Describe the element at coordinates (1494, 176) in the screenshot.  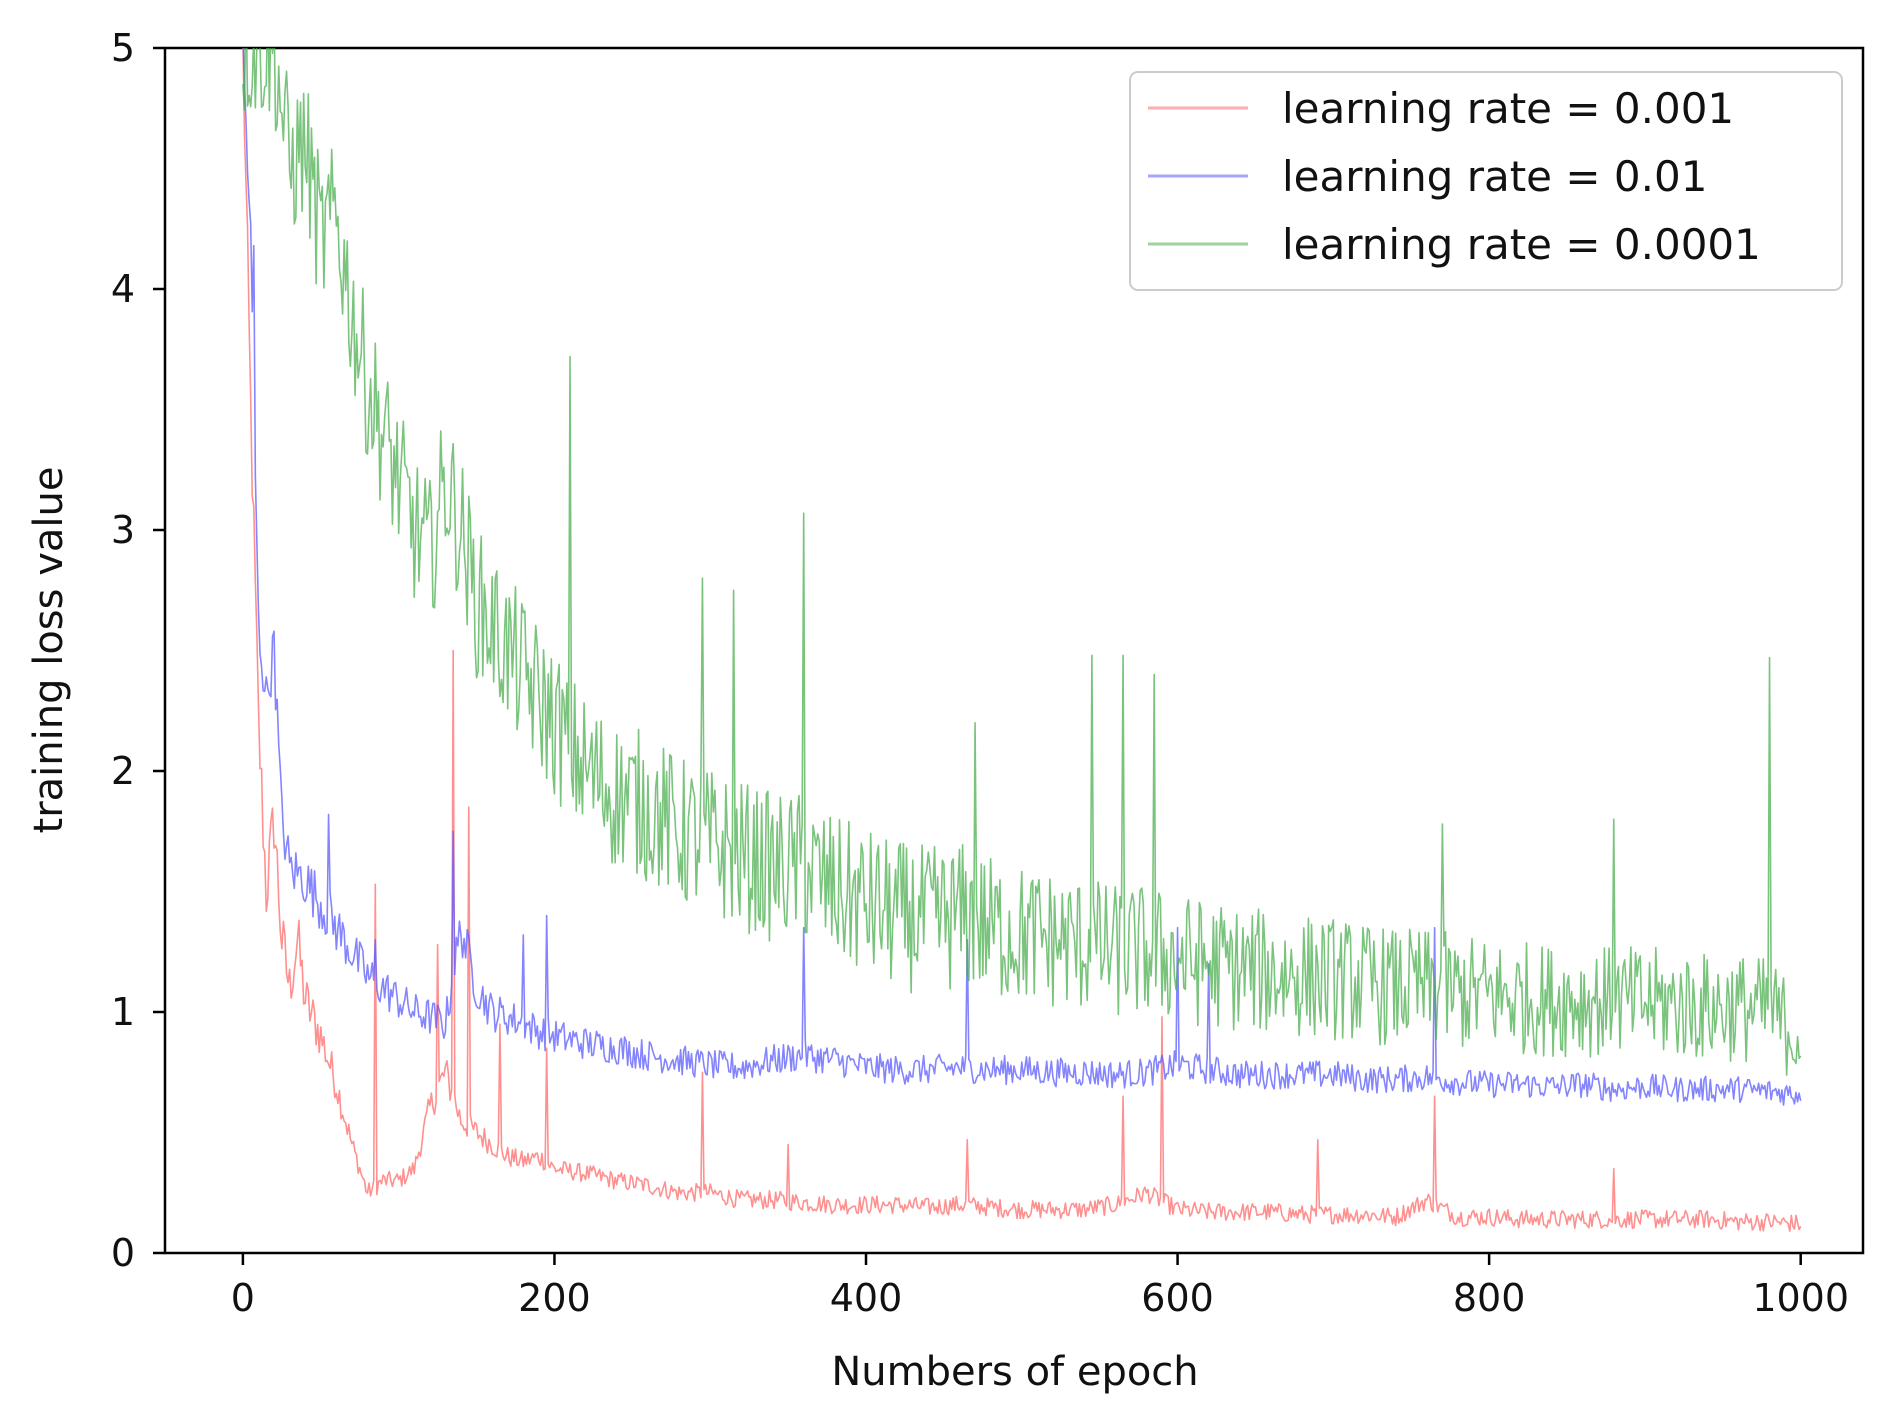
I see `legend-label-2: learning rate = 0.01` at that location.